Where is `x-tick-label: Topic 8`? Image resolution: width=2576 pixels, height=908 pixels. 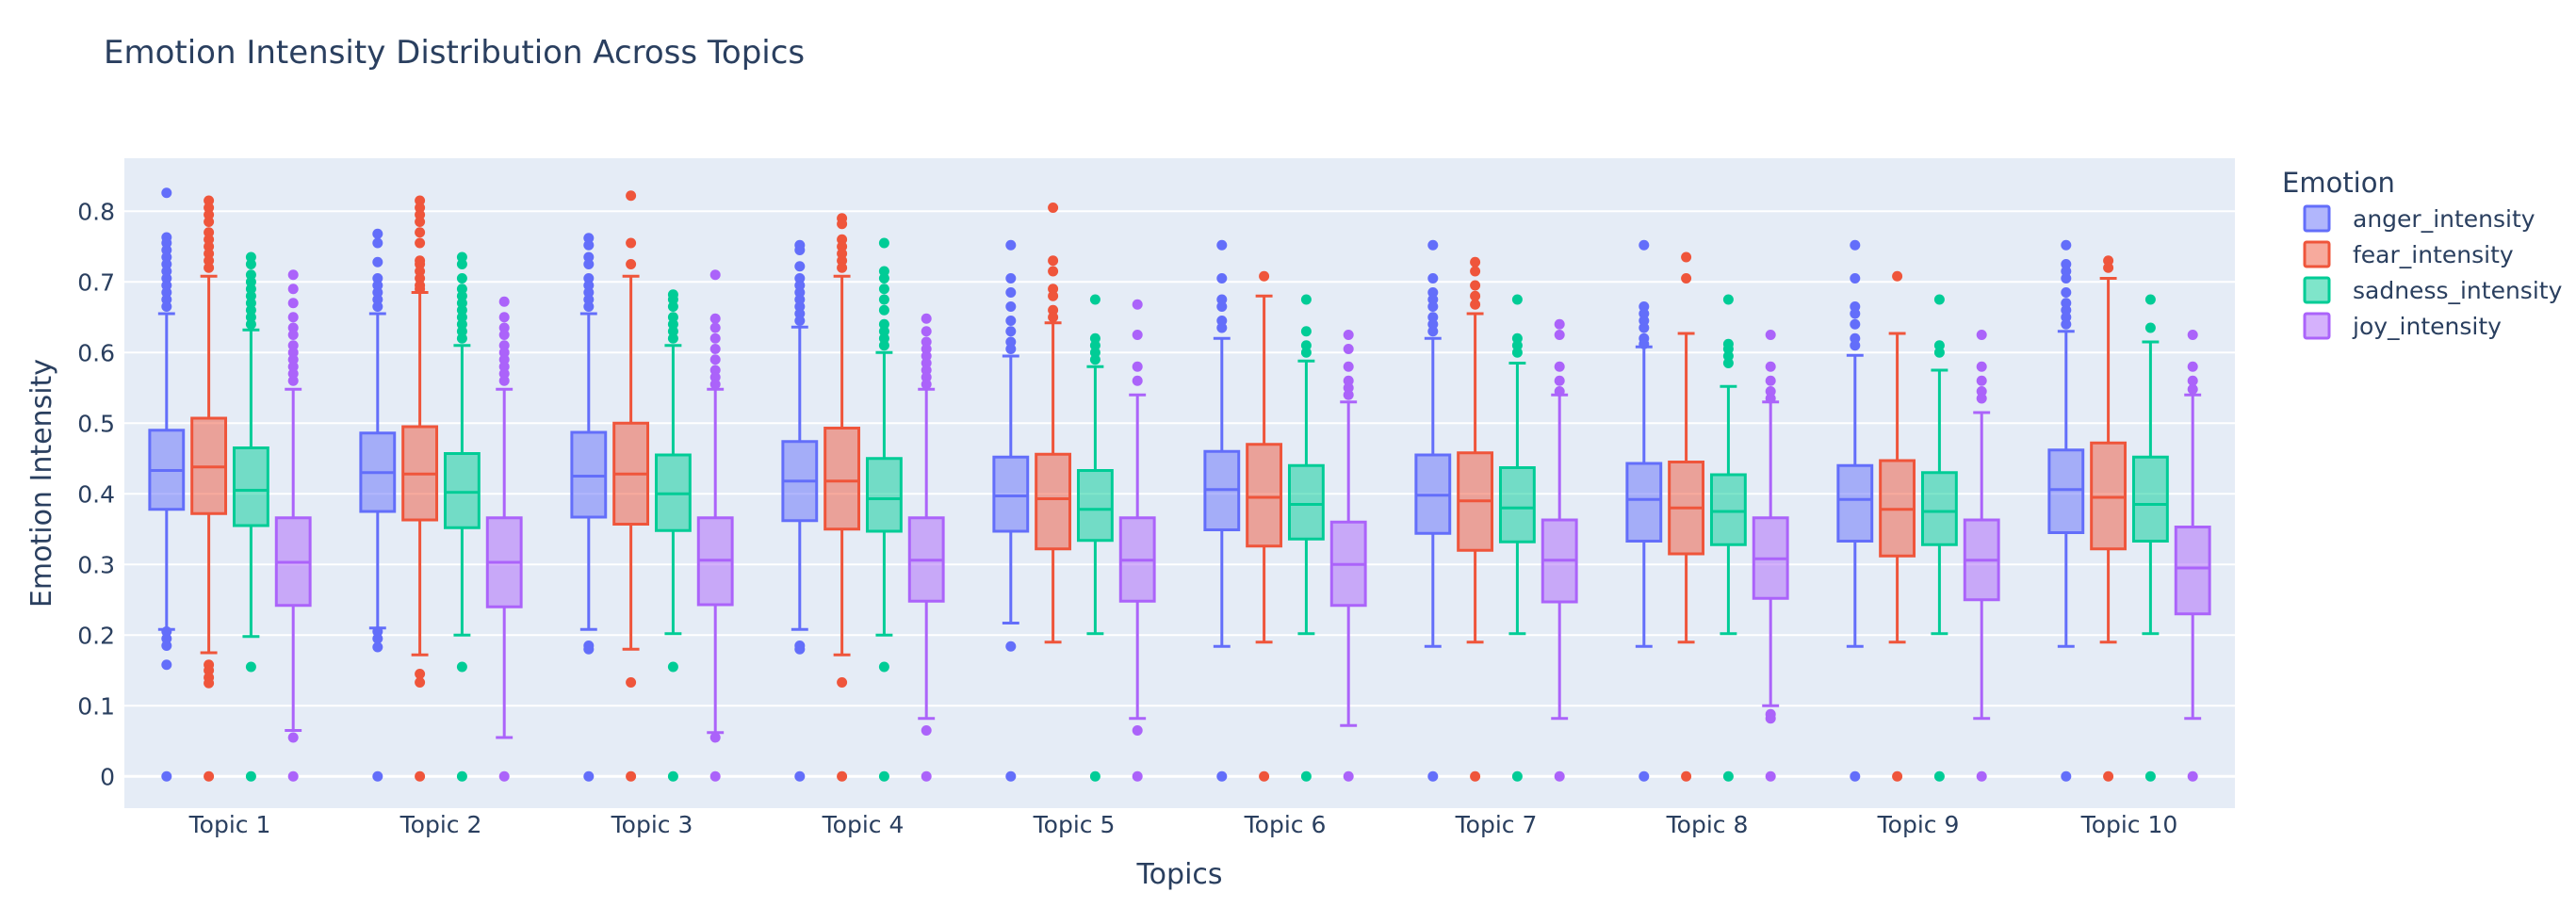 x-tick-label: Topic 8 is located at coordinates (1707, 824).